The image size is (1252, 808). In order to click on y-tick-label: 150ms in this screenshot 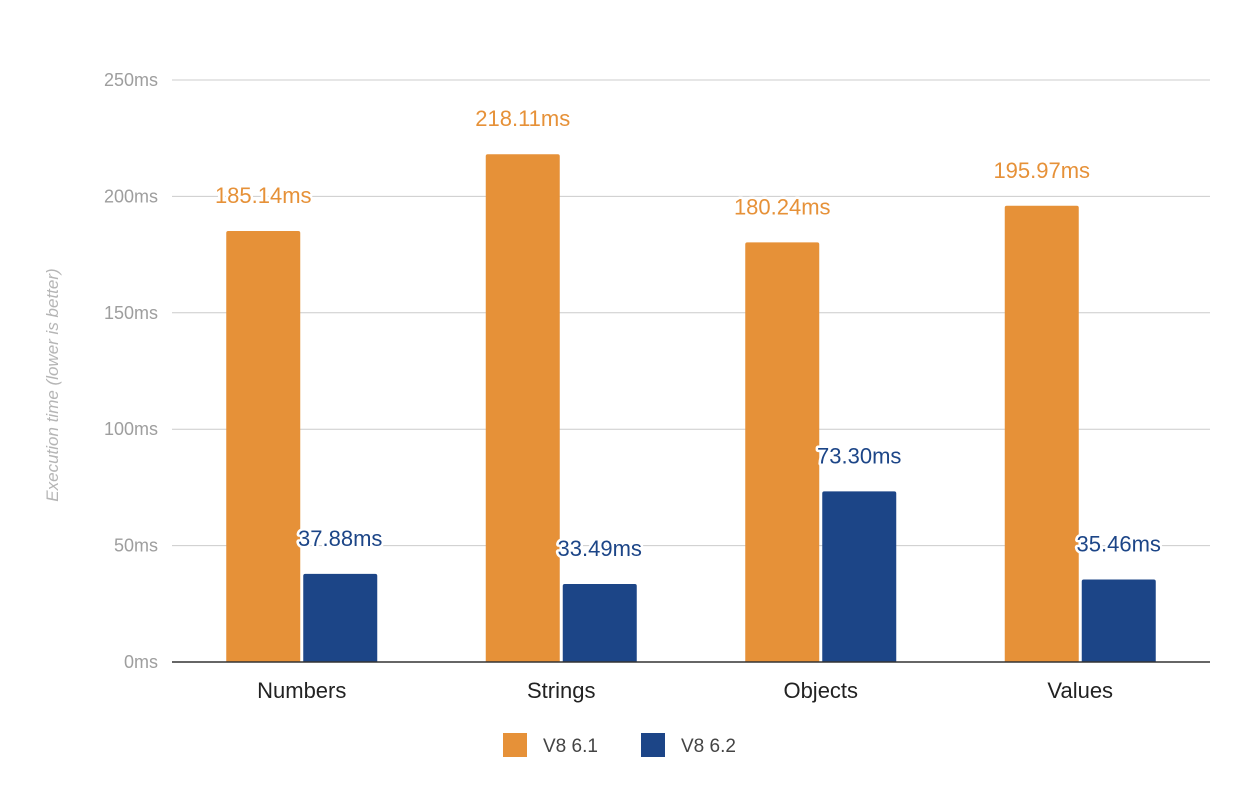, I will do `click(131, 313)`.